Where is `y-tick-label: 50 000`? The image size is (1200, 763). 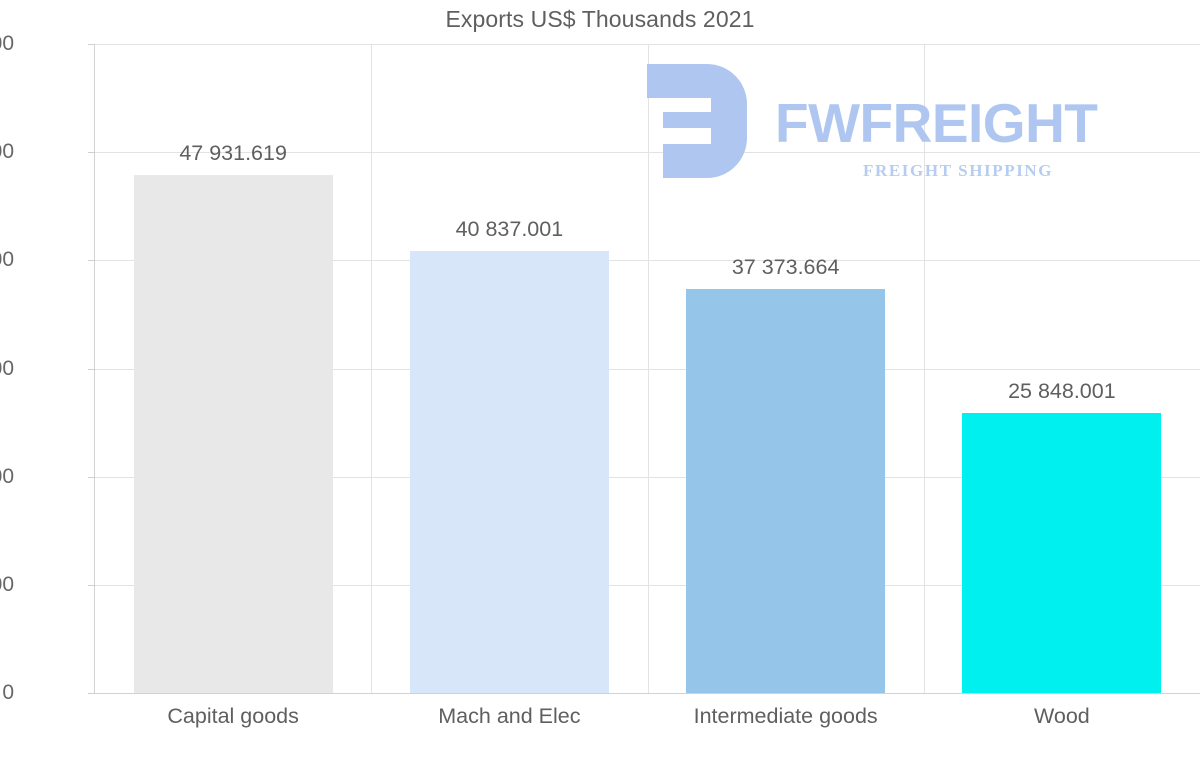 y-tick-label: 50 000 is located at coordinates (7, 152).